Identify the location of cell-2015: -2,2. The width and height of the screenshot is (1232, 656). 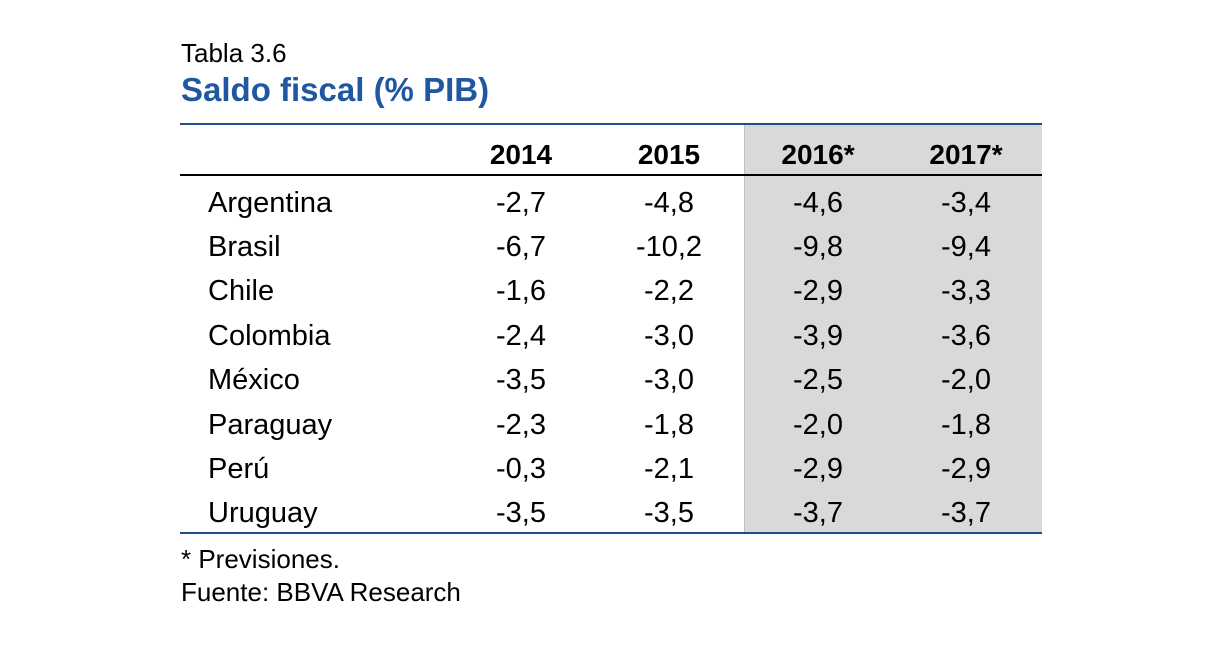
(669, 291).